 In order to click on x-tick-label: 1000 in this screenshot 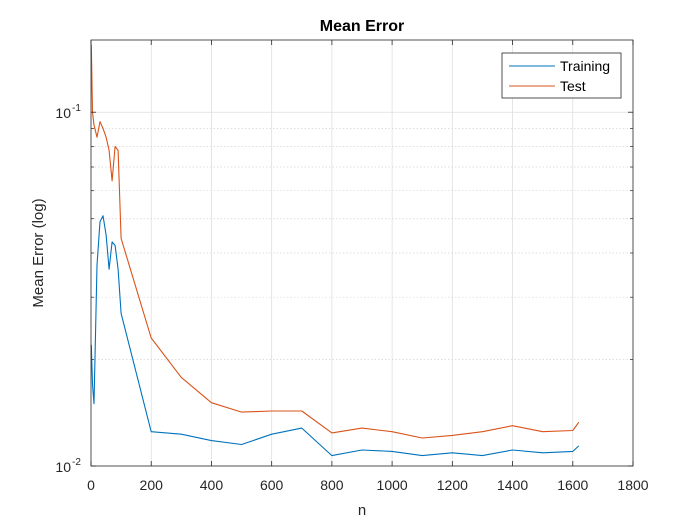, I will do `click(392, 485)`.